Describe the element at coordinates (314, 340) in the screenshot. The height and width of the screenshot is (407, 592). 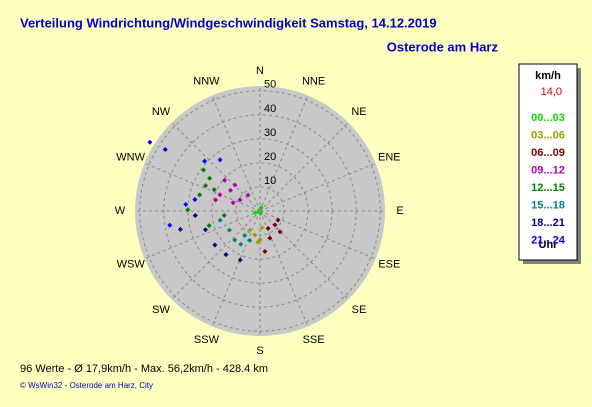
I see `direction-label: SSE` at that location.